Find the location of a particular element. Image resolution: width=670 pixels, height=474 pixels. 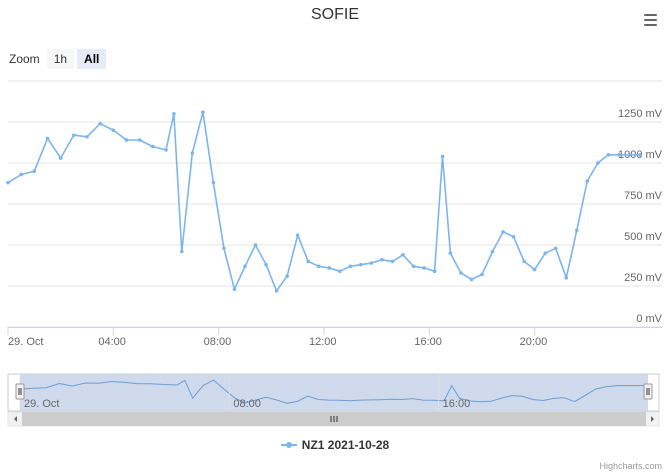

navigator: 29. Oct 08:00 16:00 is located at coordinates (333, 392).